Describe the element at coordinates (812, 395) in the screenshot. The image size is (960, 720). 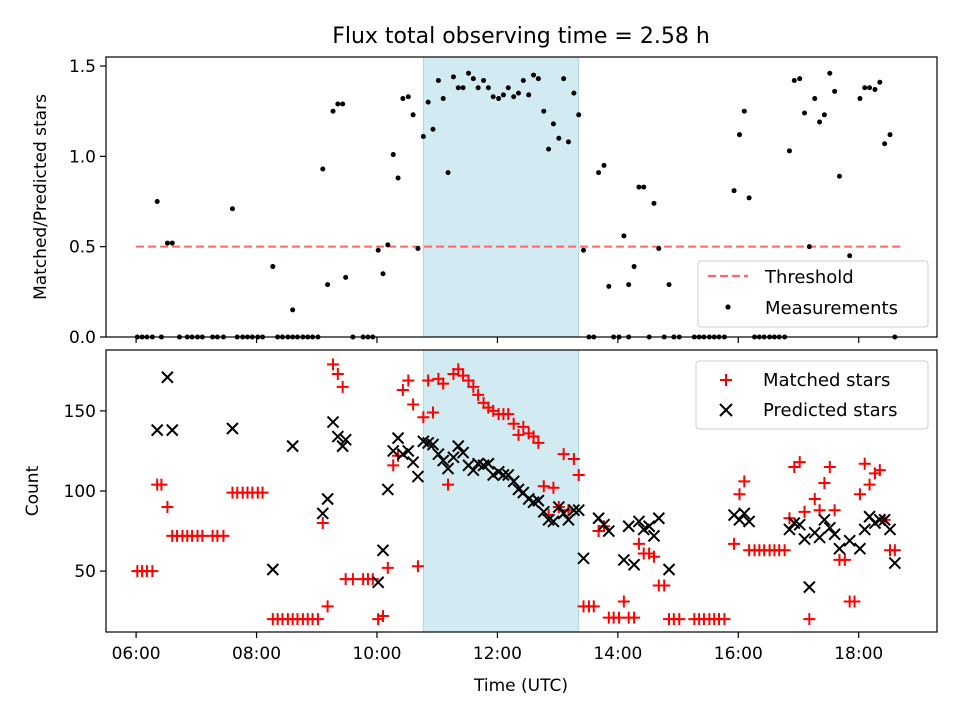
I see `bottom-legend-box` at that location.